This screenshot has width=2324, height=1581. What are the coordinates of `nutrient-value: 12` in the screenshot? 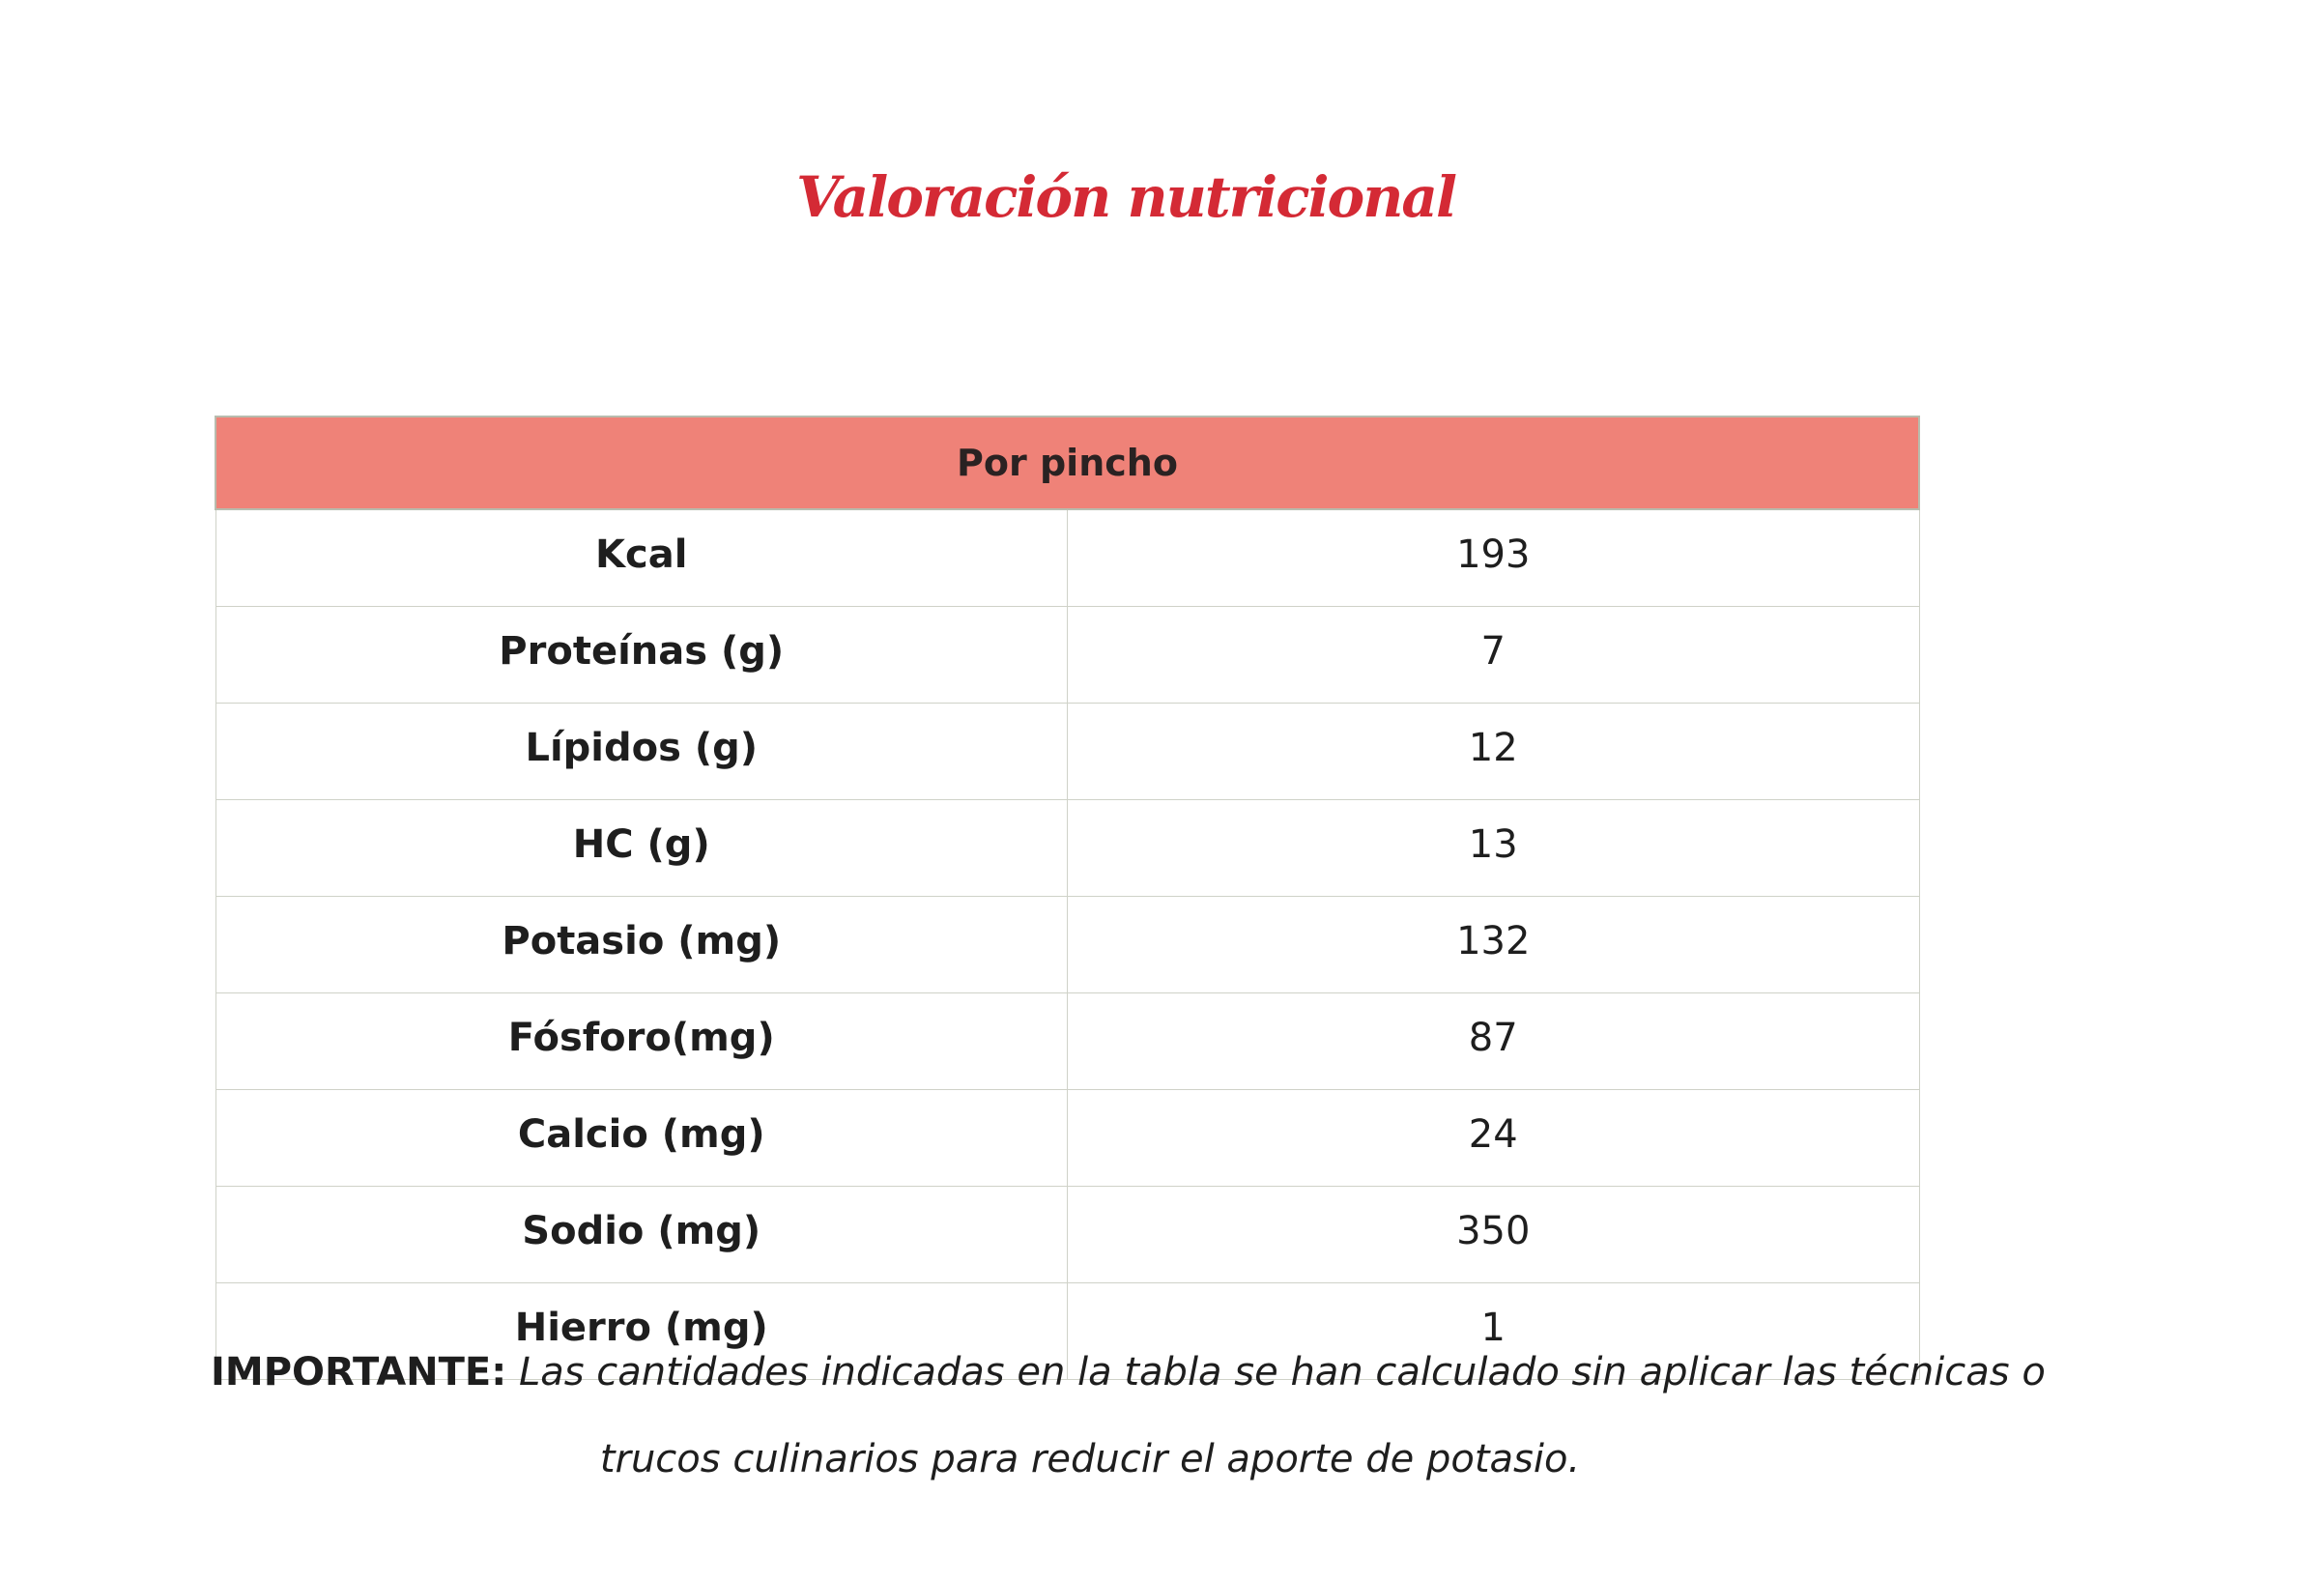 It's located at (1493, 751).